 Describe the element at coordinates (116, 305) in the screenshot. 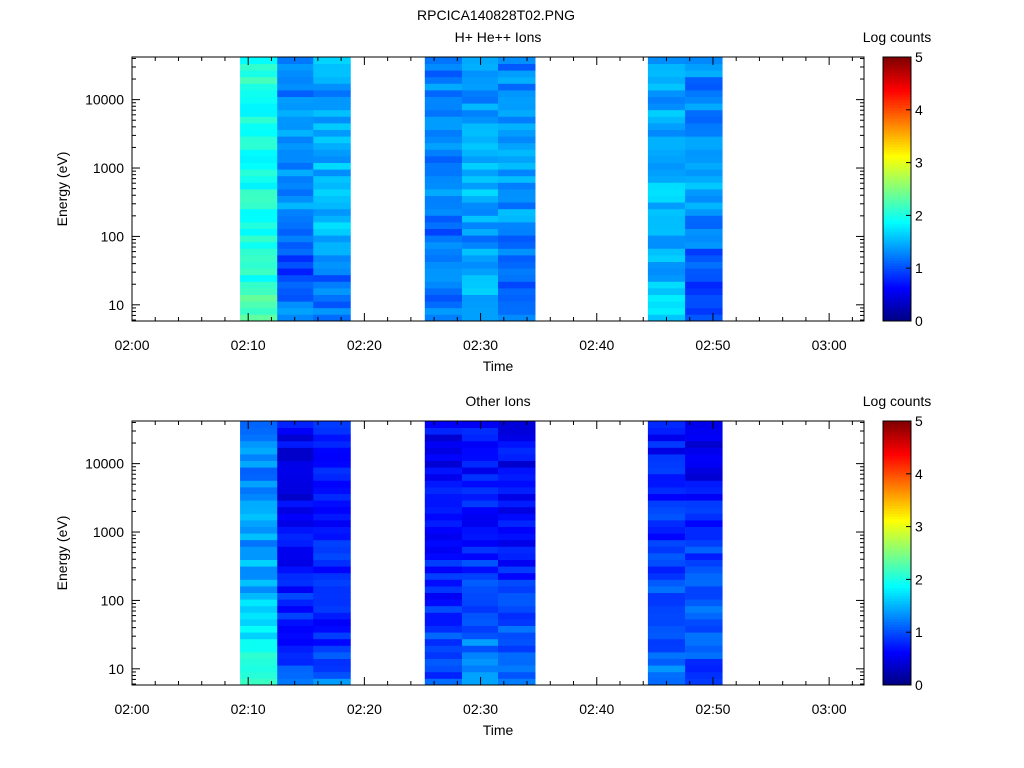

I see `y-tick-label: 10` at that location.